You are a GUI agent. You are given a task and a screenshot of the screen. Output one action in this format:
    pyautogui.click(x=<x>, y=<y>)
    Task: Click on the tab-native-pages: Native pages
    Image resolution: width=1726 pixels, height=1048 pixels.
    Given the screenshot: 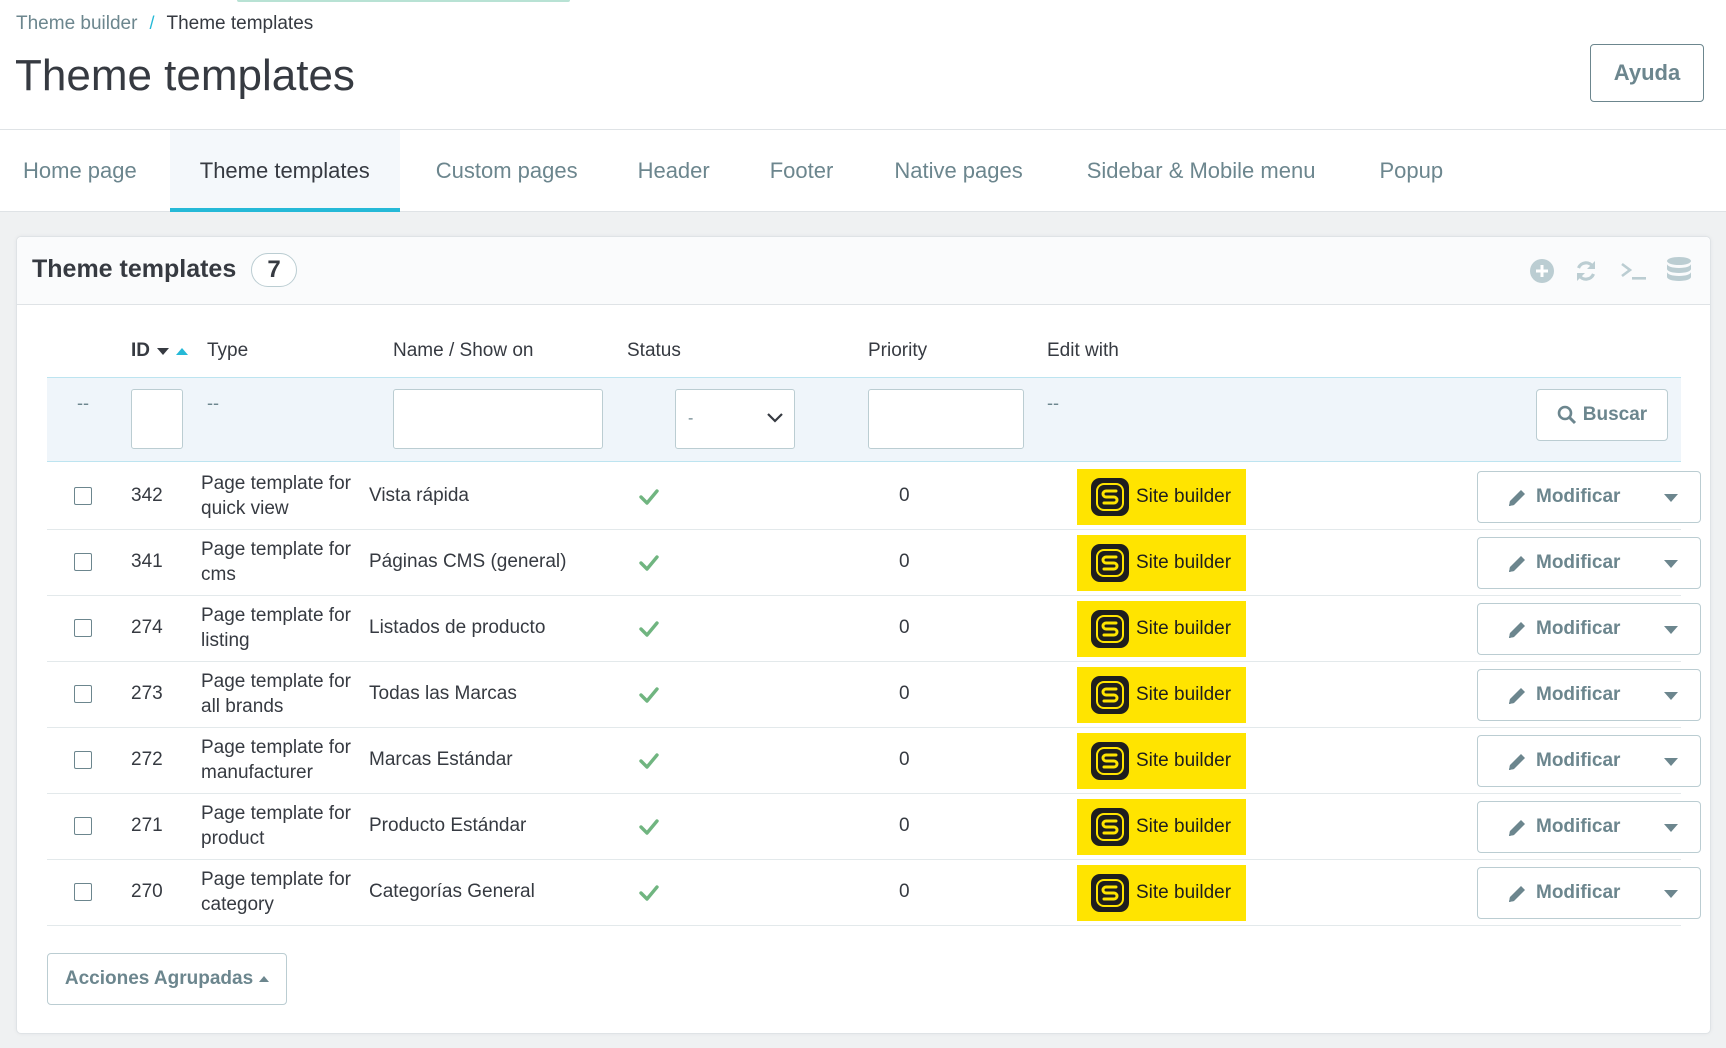 What is the action you would take?
    pyautogui.click(x=957, y=171)
    